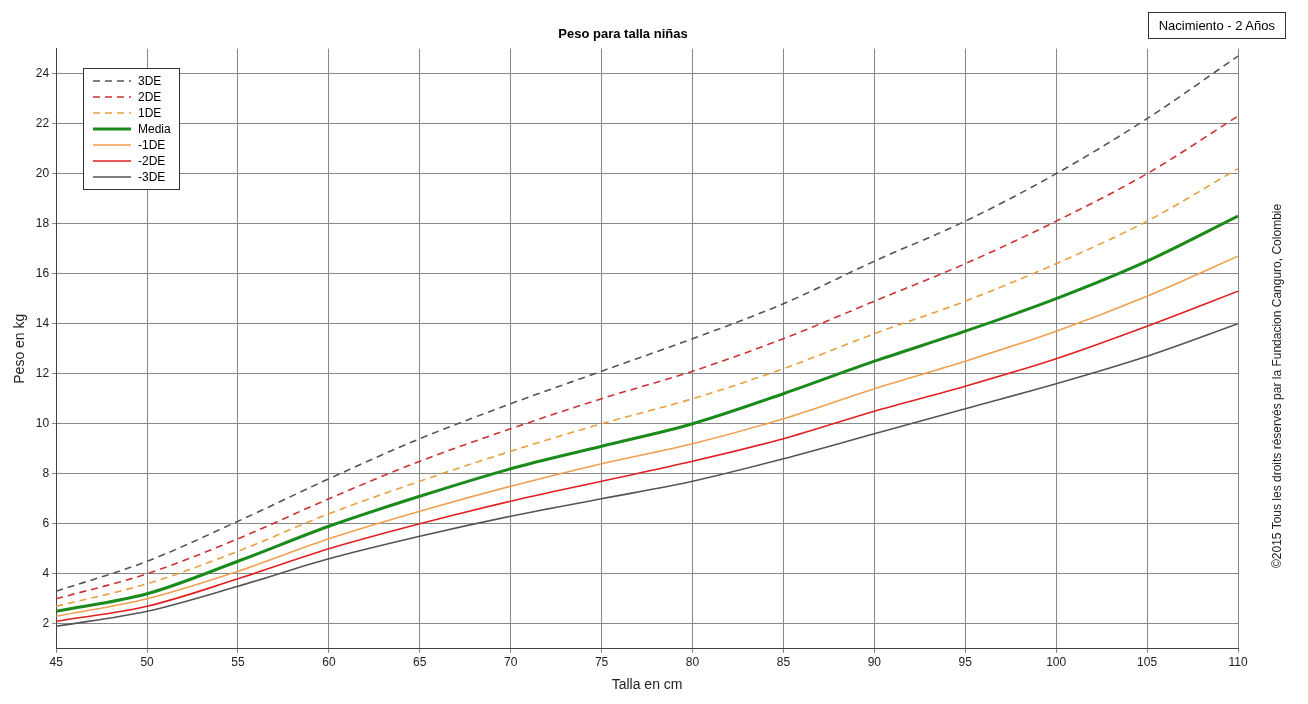 This screenshot has width=1308, height=704. What do you see at coordinates (46, 473) in the screenshot?
I see `y-tick-label: 8` at bounding box center [46, 473].